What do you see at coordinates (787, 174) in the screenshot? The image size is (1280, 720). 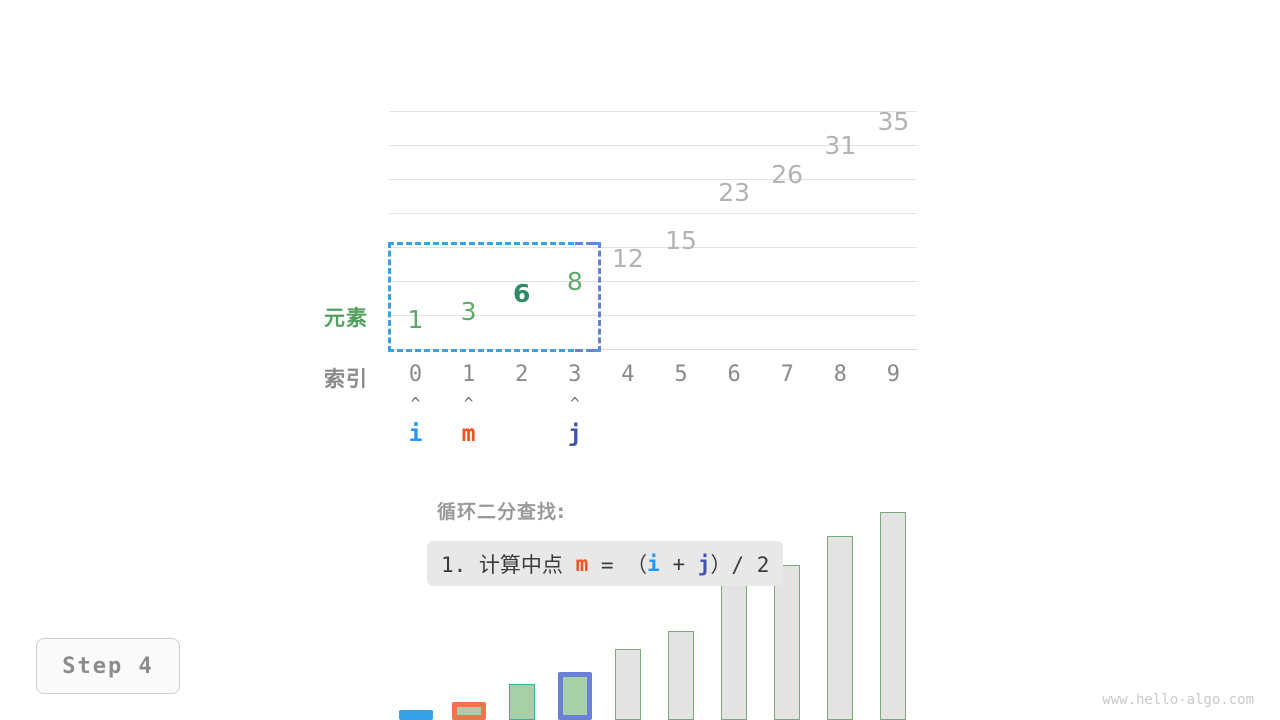 I see `bar-value-label-7: 26` at bounding box center [787, 174].